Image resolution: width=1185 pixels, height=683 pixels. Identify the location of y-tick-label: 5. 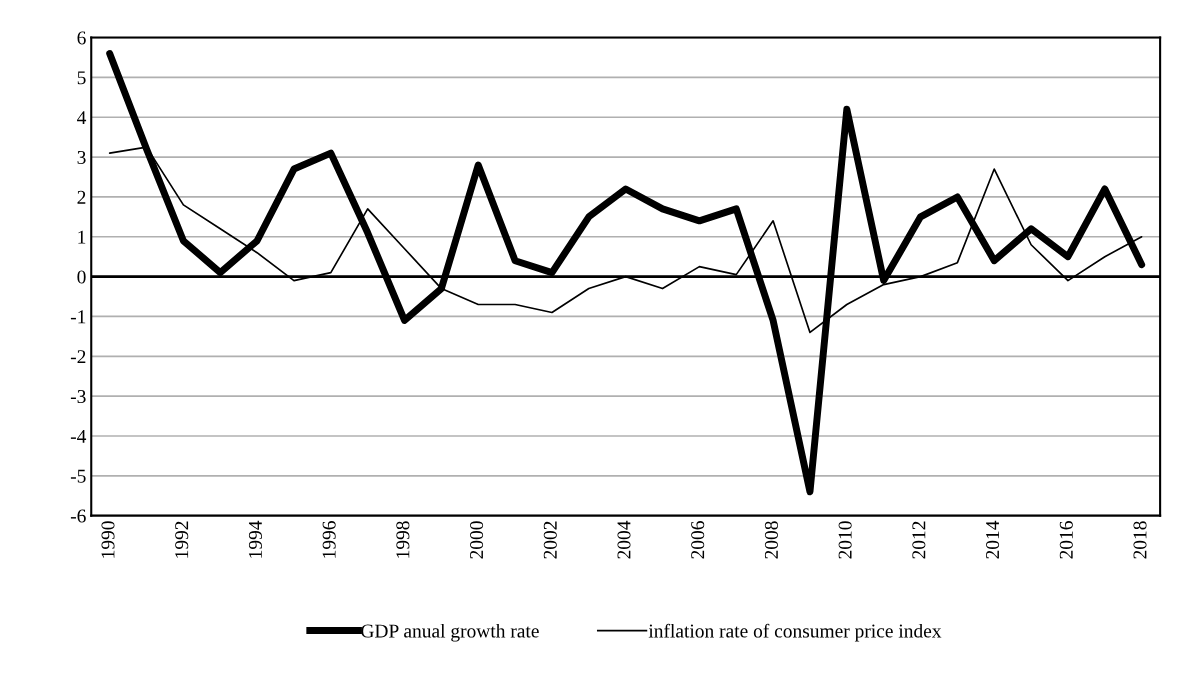
(81, 78).